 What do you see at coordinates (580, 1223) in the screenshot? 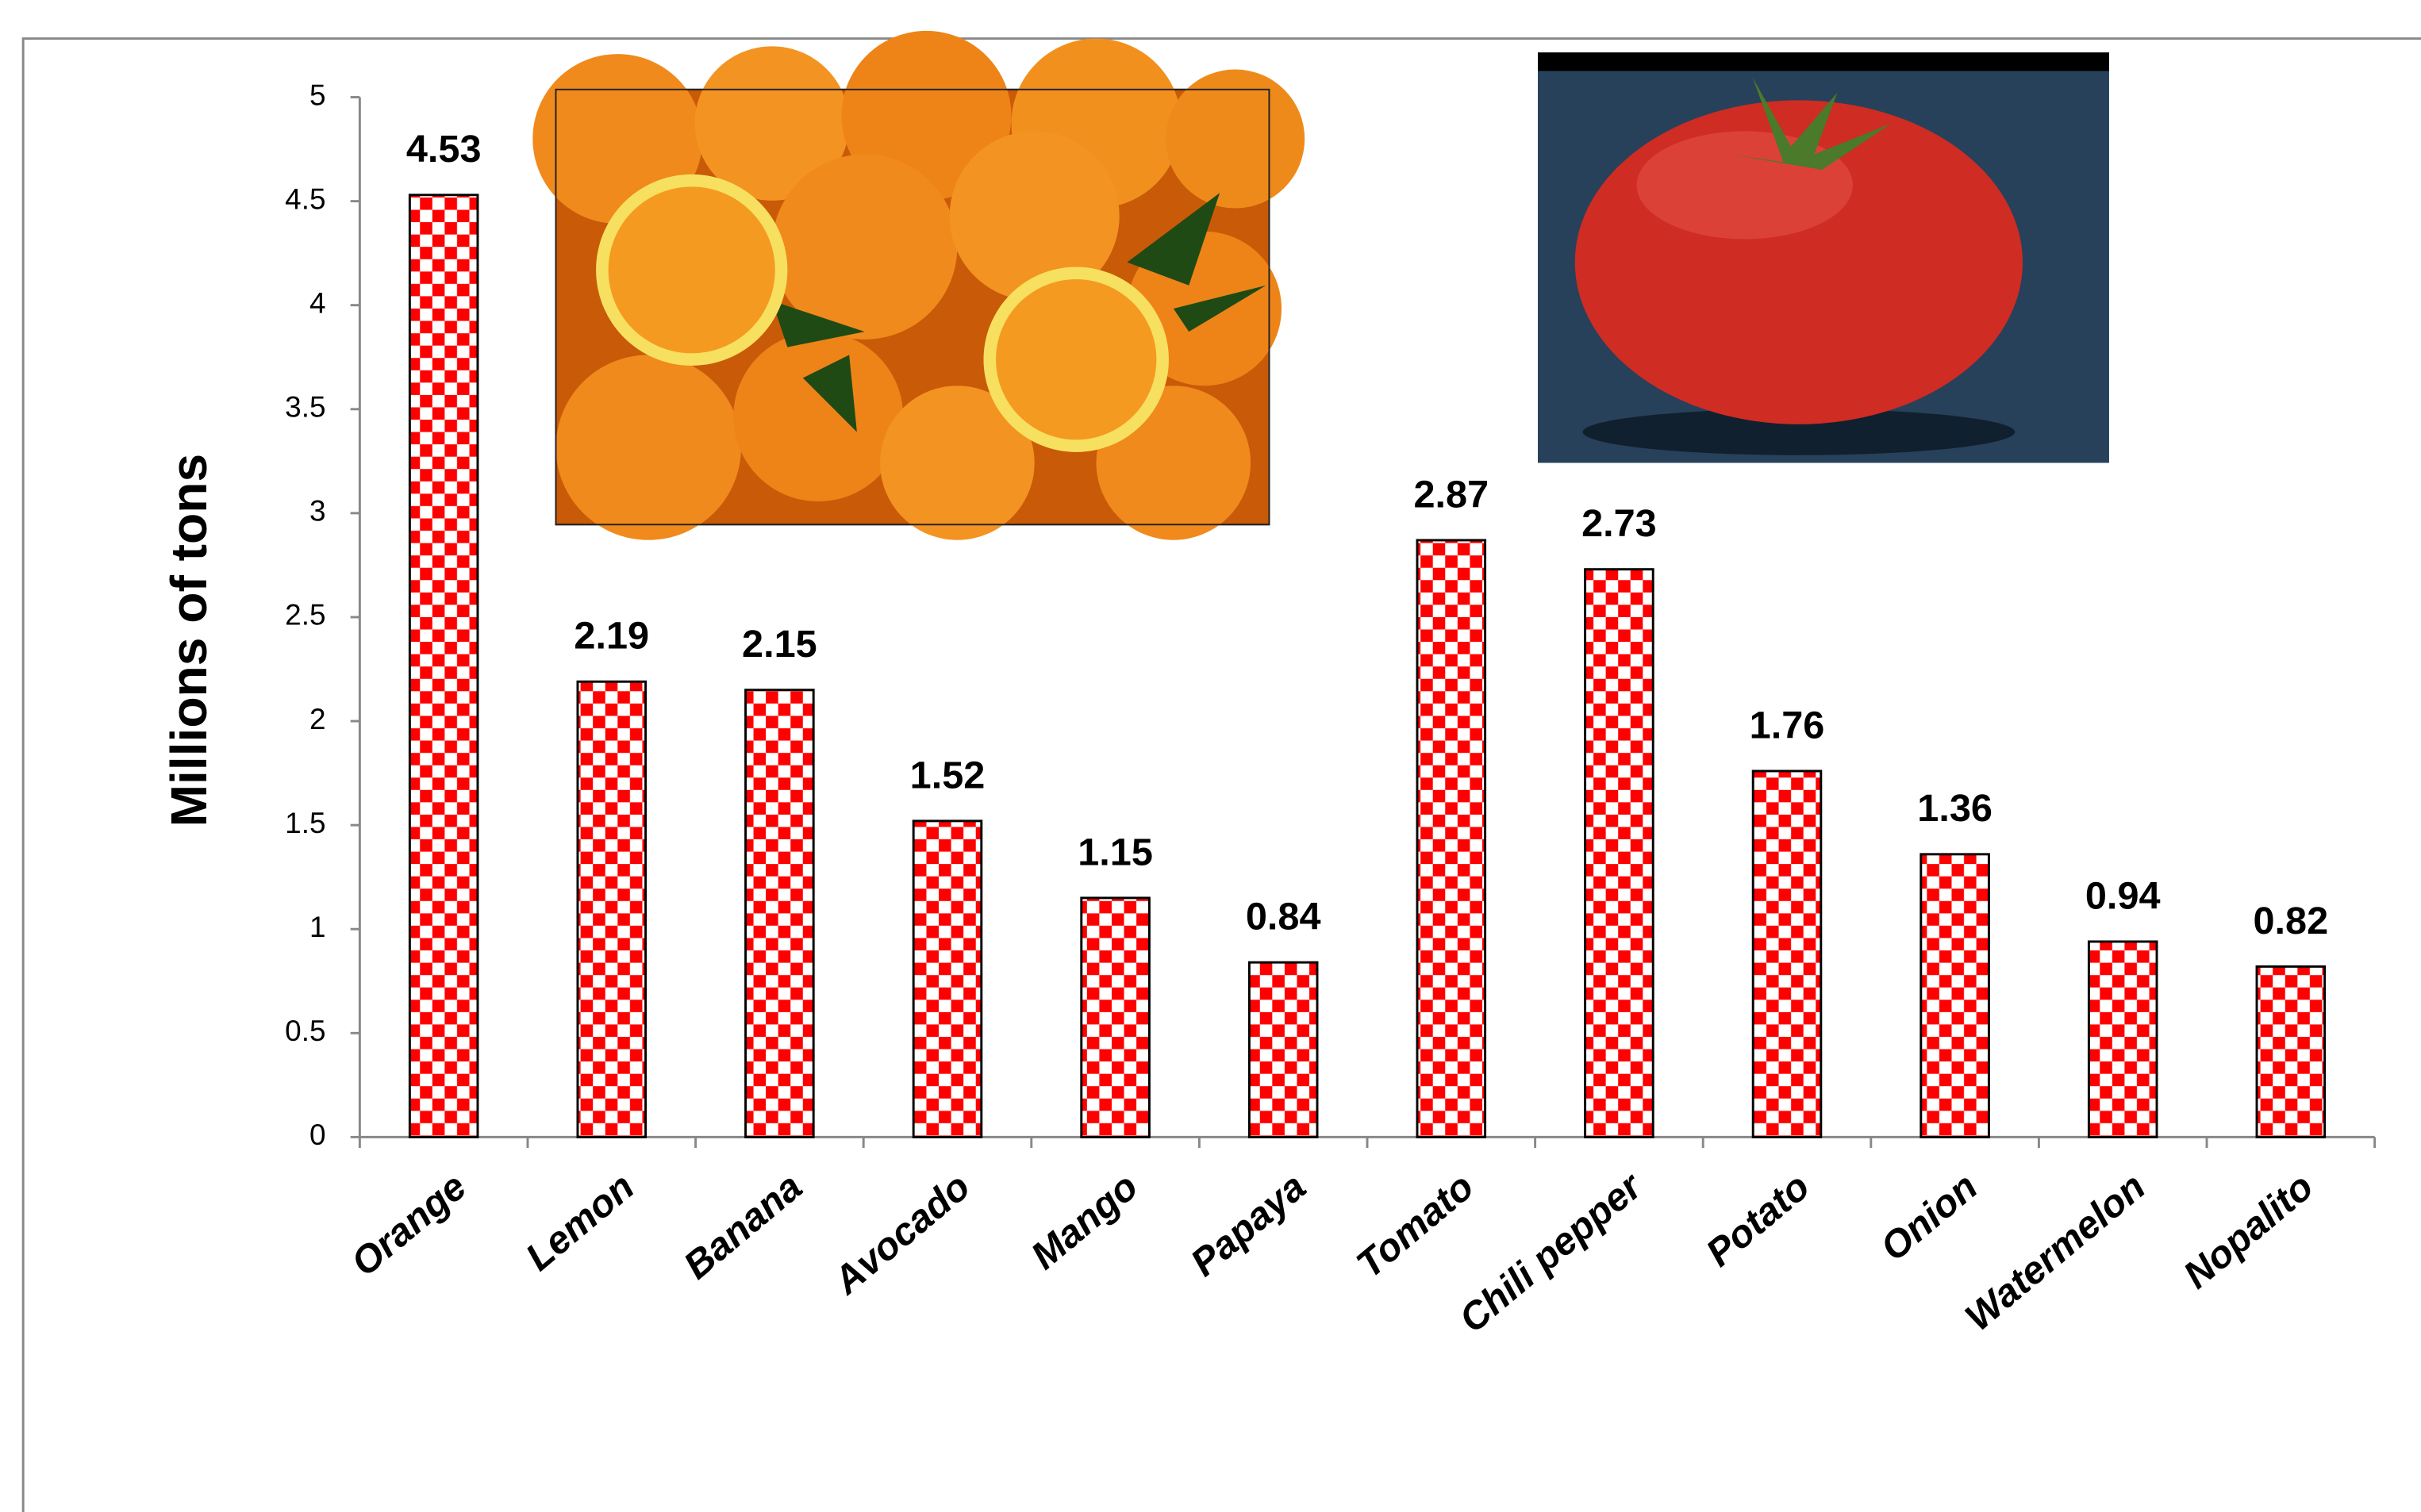
I see `x-tick-label: Lemon` at bounding box center [580, 1223].